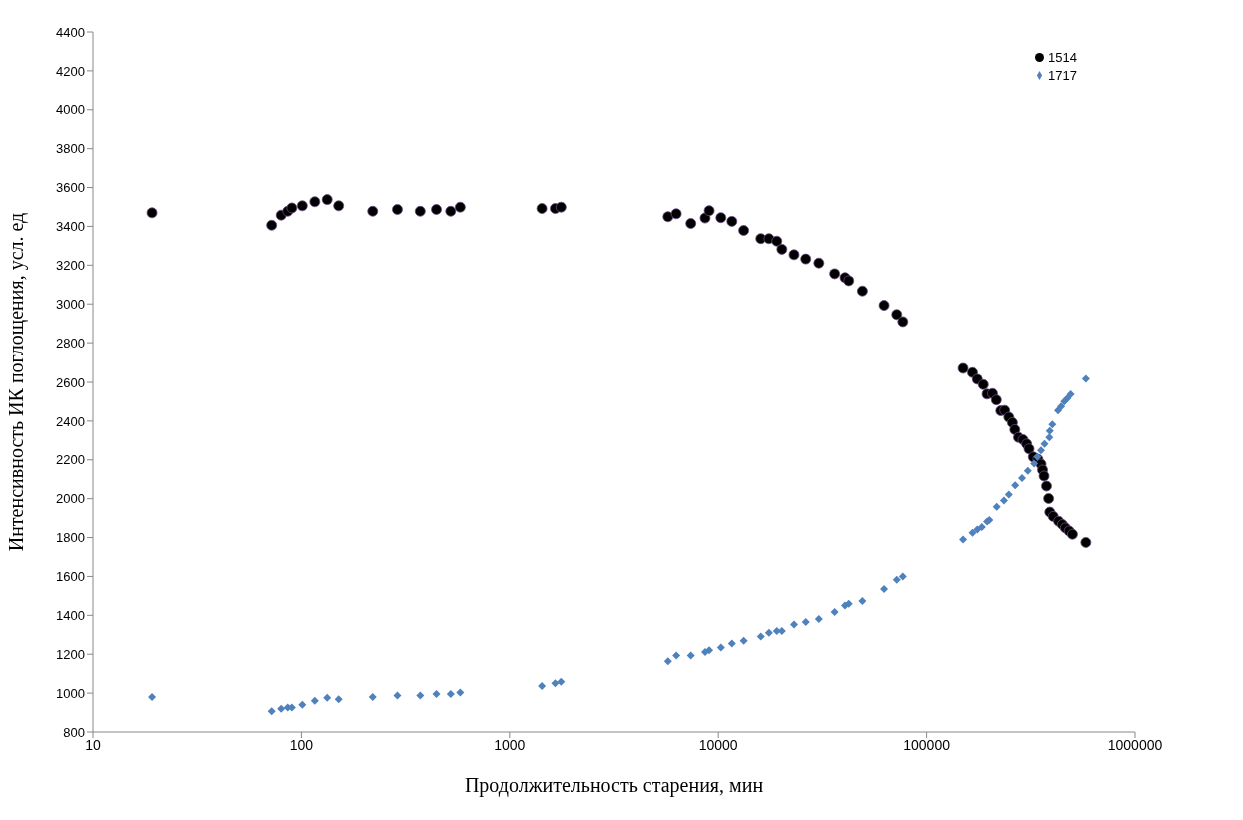 The width and height of the screenshot is (1243, 820). I want to click on y-tick-label: 1400, so click(70, 615).